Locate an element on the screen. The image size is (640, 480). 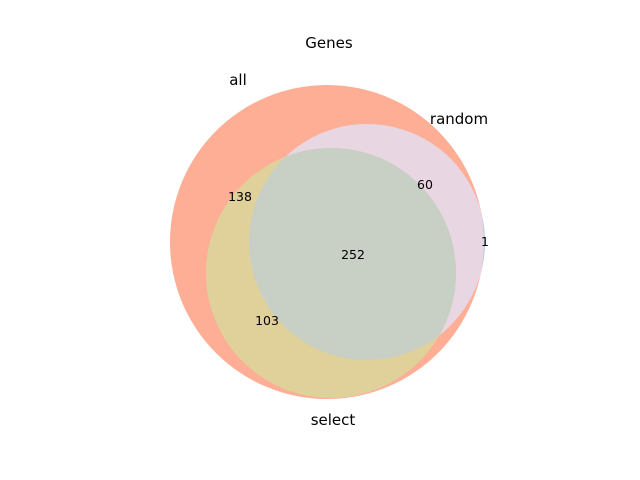
region-label-random-only: 1 is located at coordinates (485, 241).